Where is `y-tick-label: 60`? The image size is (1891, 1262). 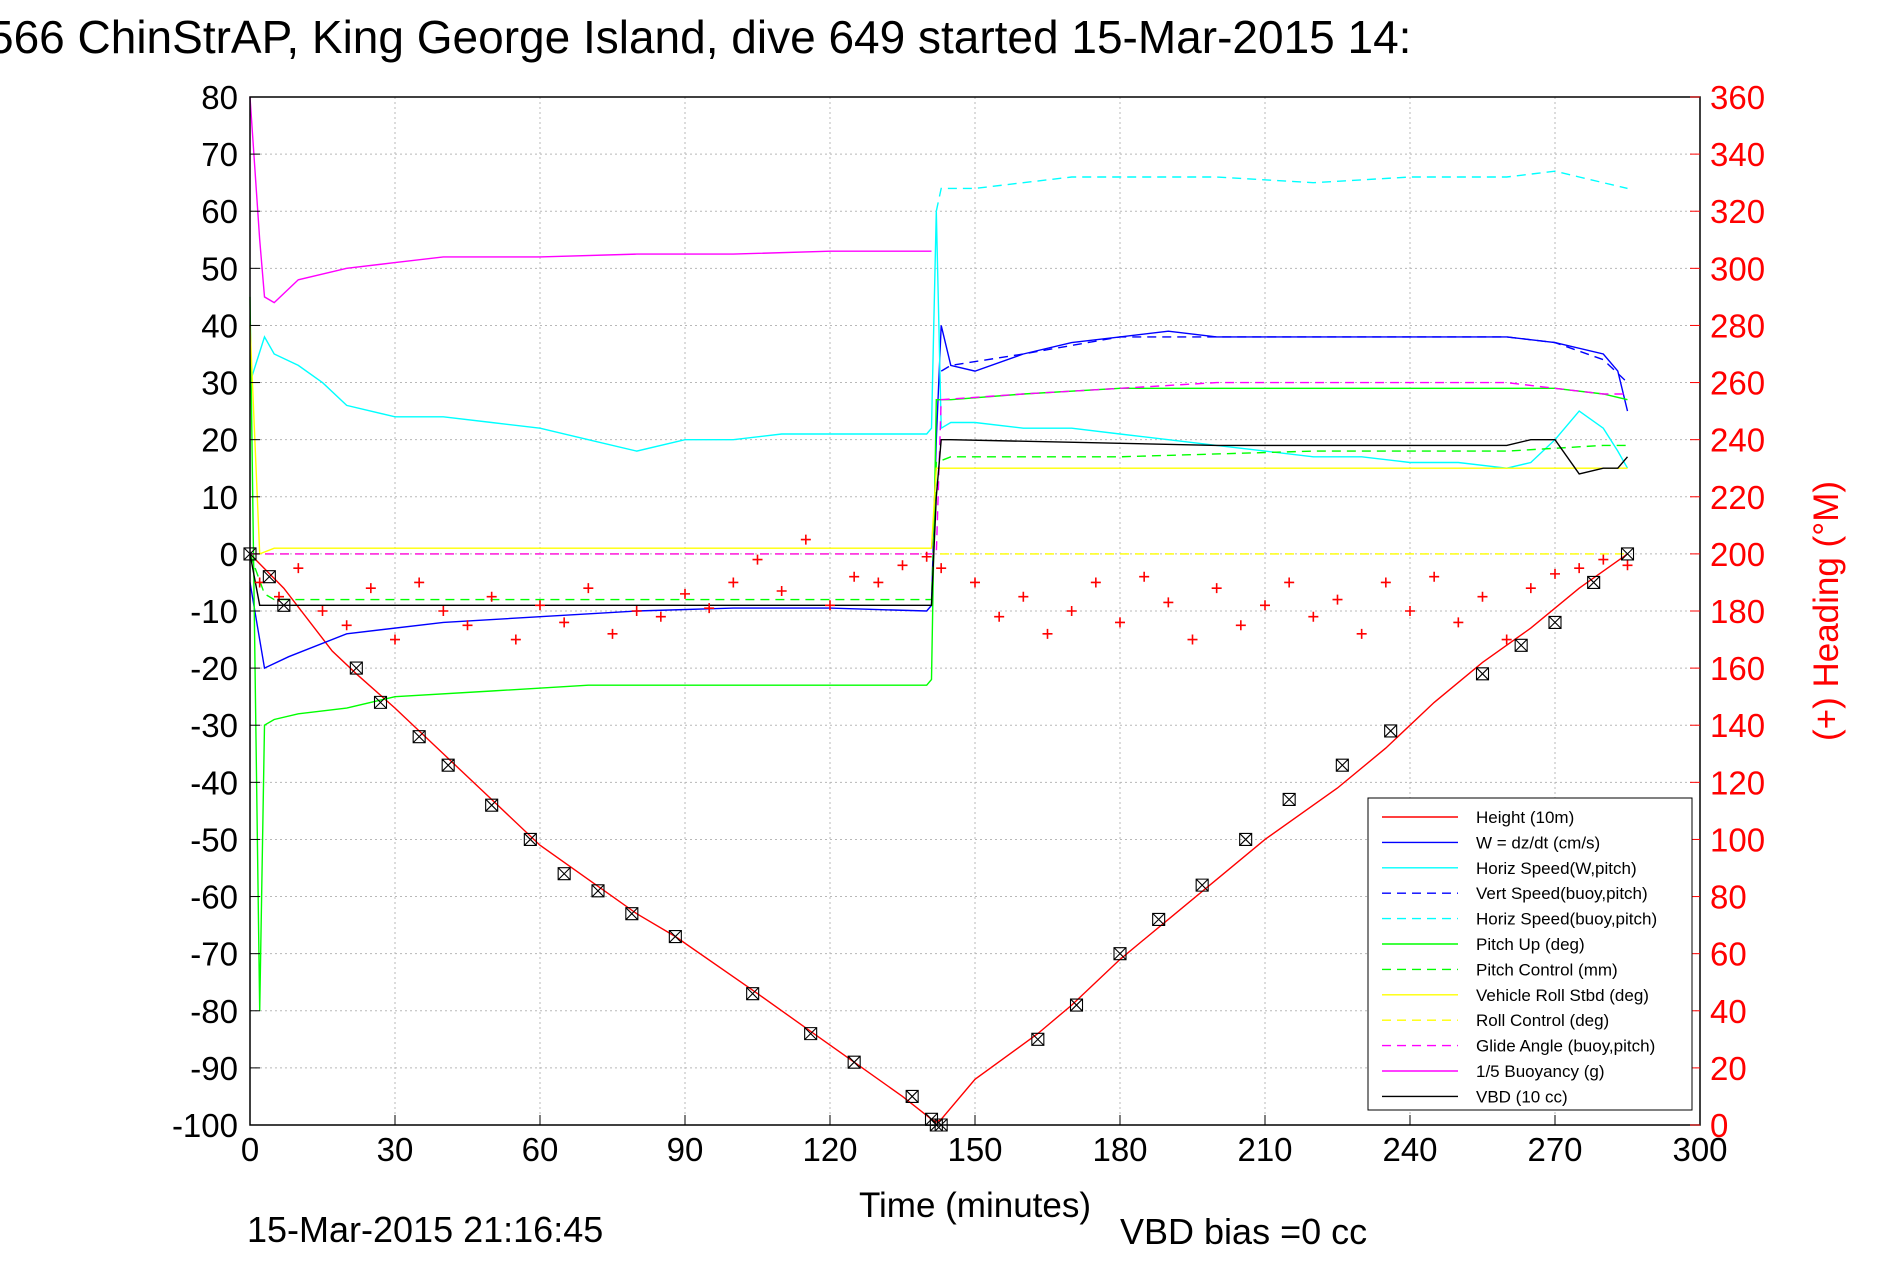
y-tick-label: 60 is located at coordinates (219, 211).